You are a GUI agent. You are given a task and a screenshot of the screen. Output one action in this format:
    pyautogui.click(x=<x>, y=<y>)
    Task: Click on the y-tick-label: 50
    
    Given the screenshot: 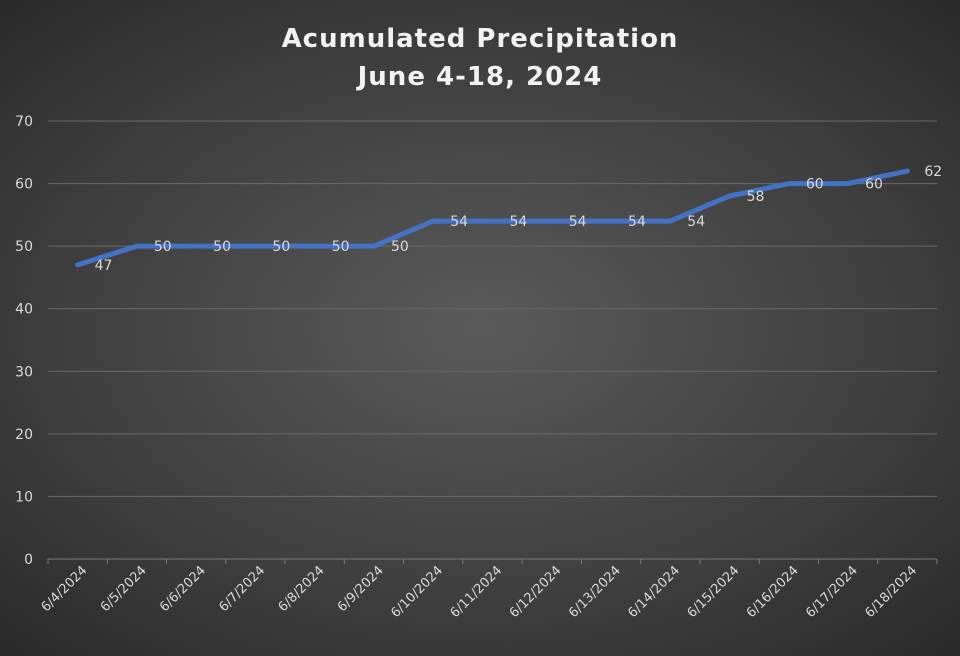 What is the action you would take?
    pyautogui.click(x=24, y=247)
    